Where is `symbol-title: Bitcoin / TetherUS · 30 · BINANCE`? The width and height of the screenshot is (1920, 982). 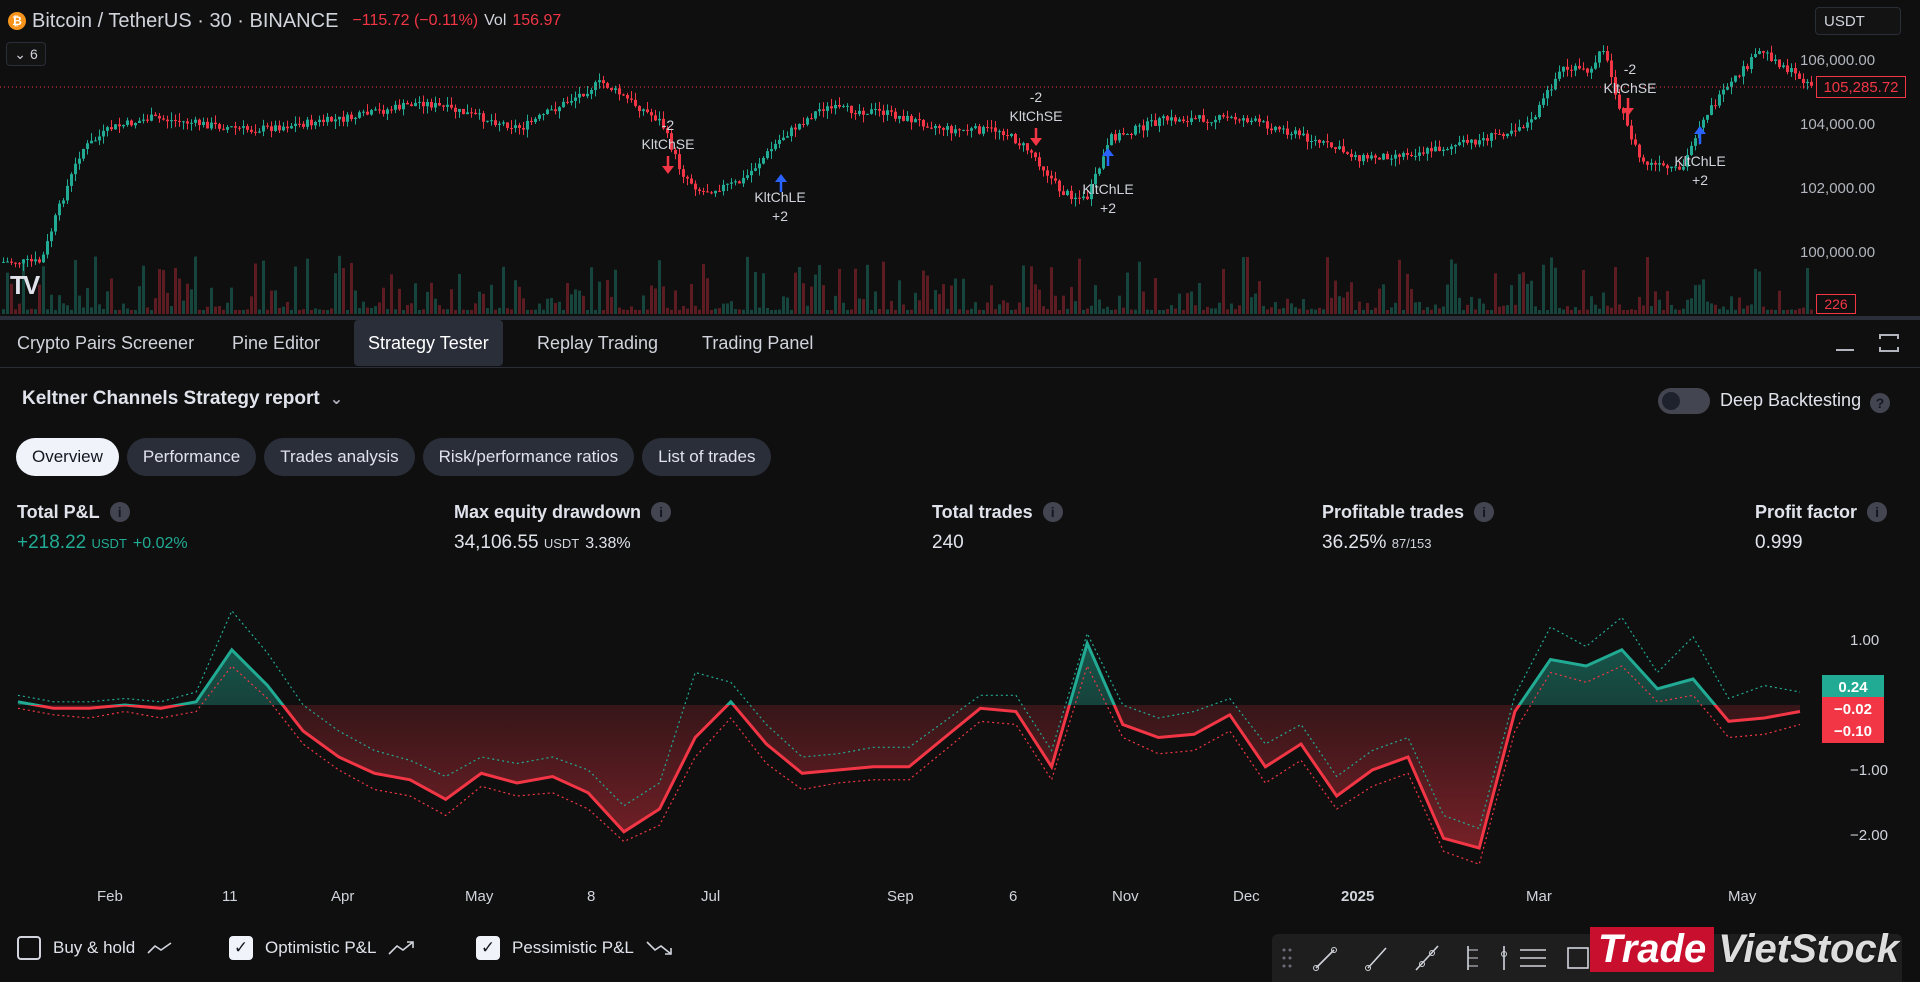 symbol-title: Bitcoin / TetherUS · 30 · BINANCE is located at coordinates (185, 20).